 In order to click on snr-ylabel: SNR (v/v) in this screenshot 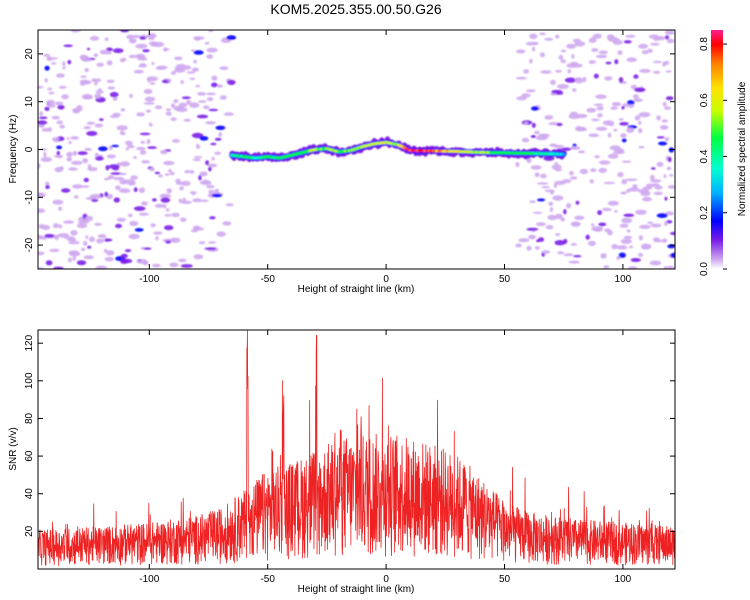, I will do `click(13, 448)`.